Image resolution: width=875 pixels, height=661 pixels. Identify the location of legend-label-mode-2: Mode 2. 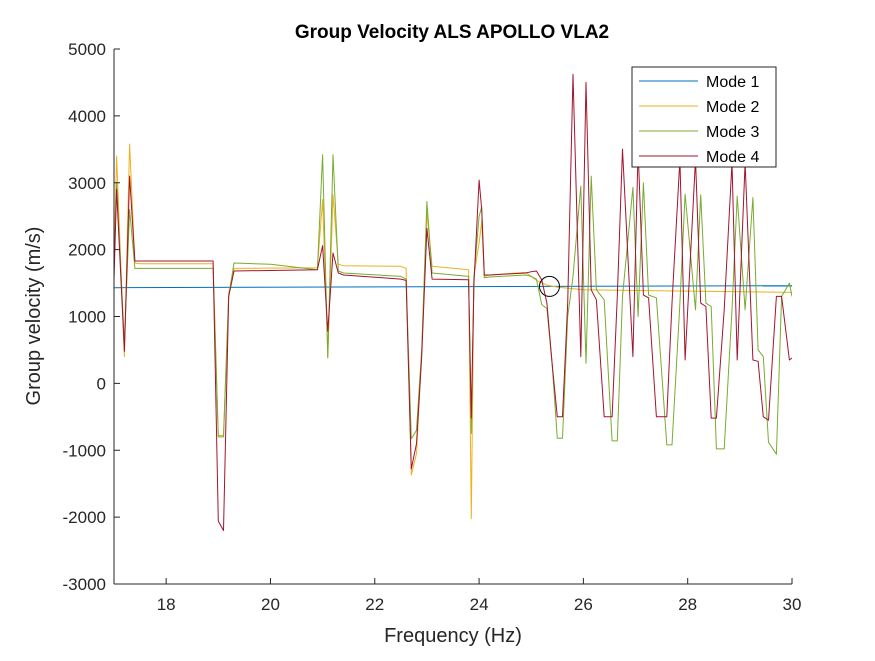
(732, 107).